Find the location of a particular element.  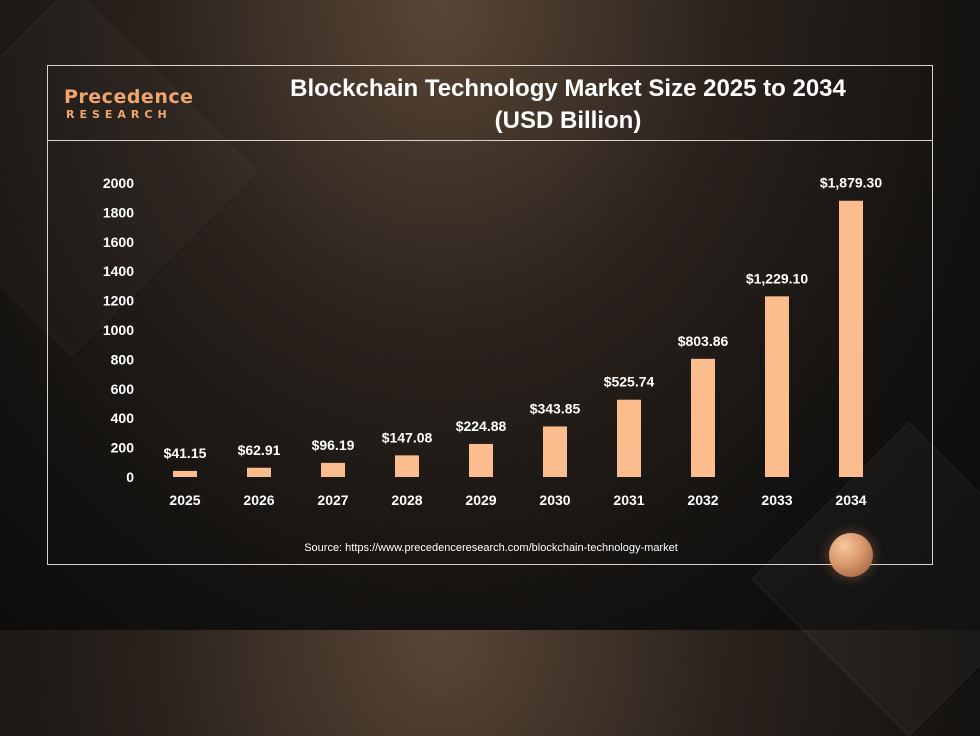

chart-title-line2: (USD Billion) is located at coordinates (568, 120).